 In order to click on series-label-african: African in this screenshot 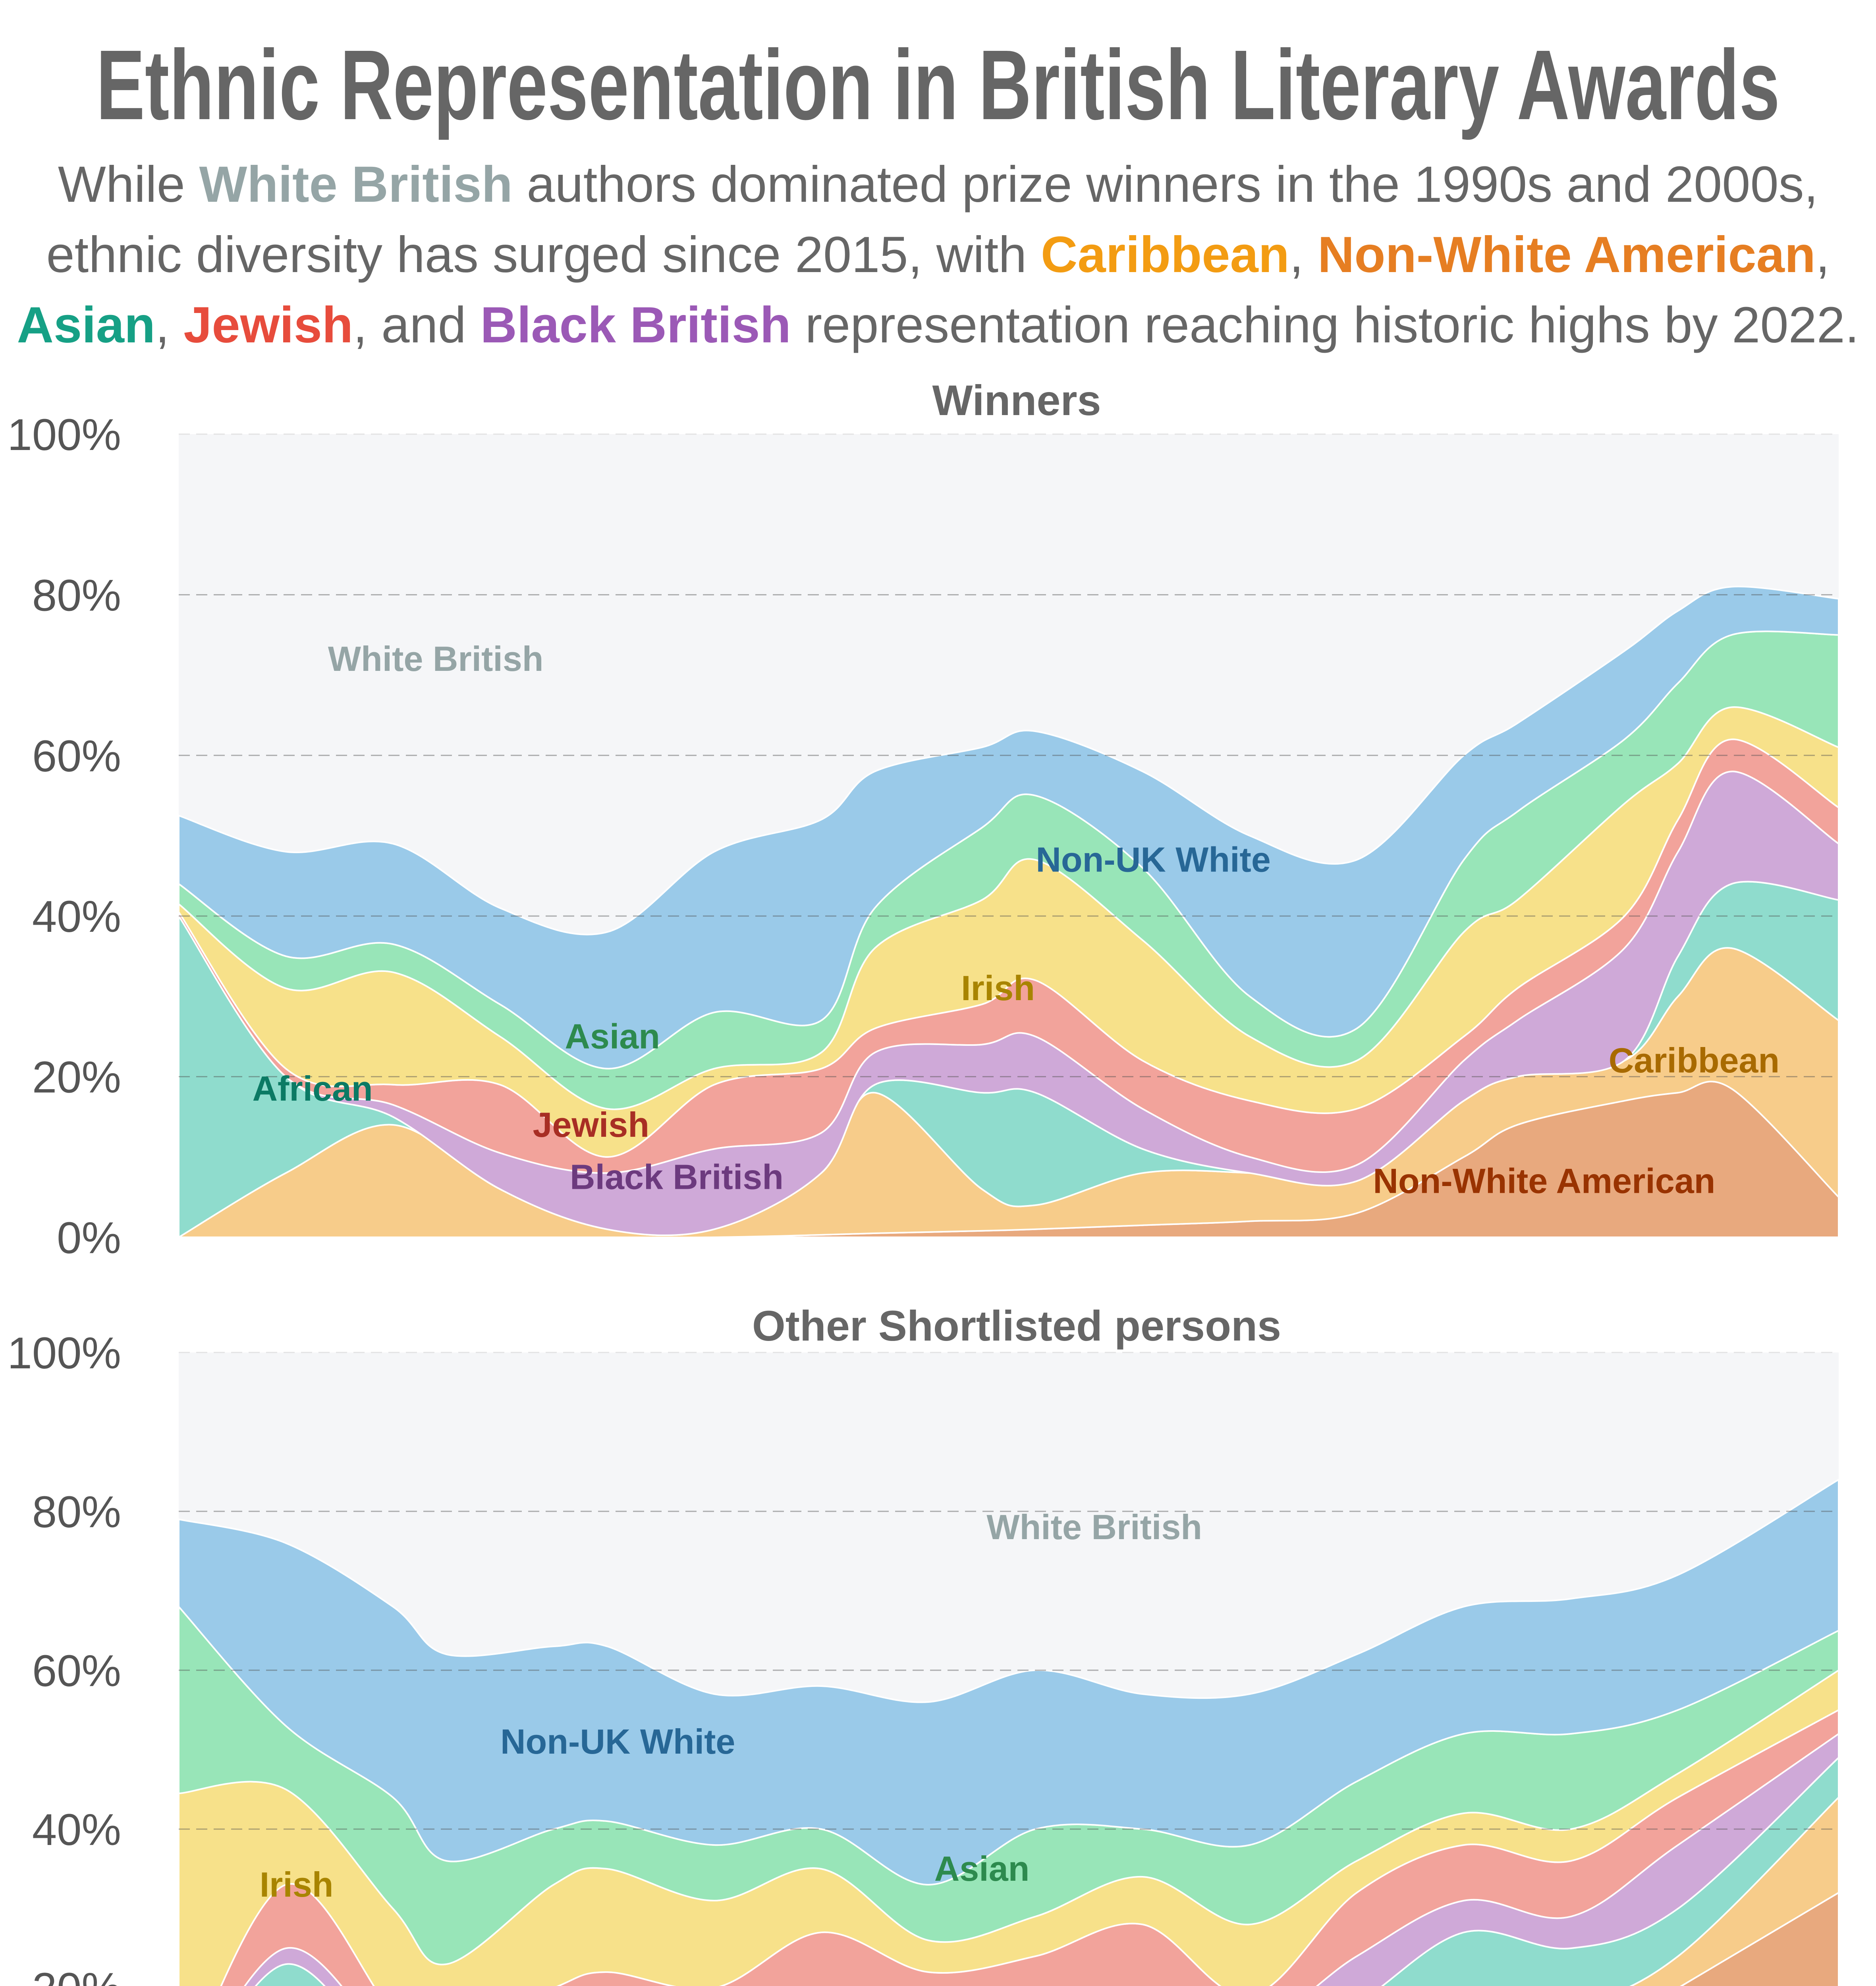, I will do `click(313, 1088)`.